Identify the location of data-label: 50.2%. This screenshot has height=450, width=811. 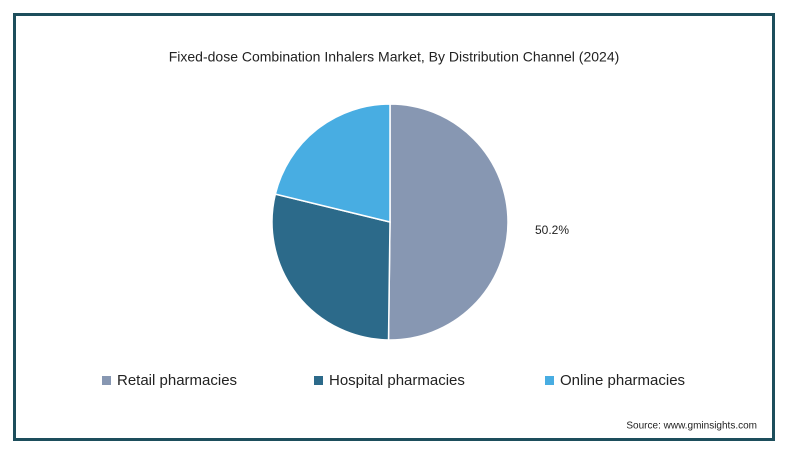
(552, 230).